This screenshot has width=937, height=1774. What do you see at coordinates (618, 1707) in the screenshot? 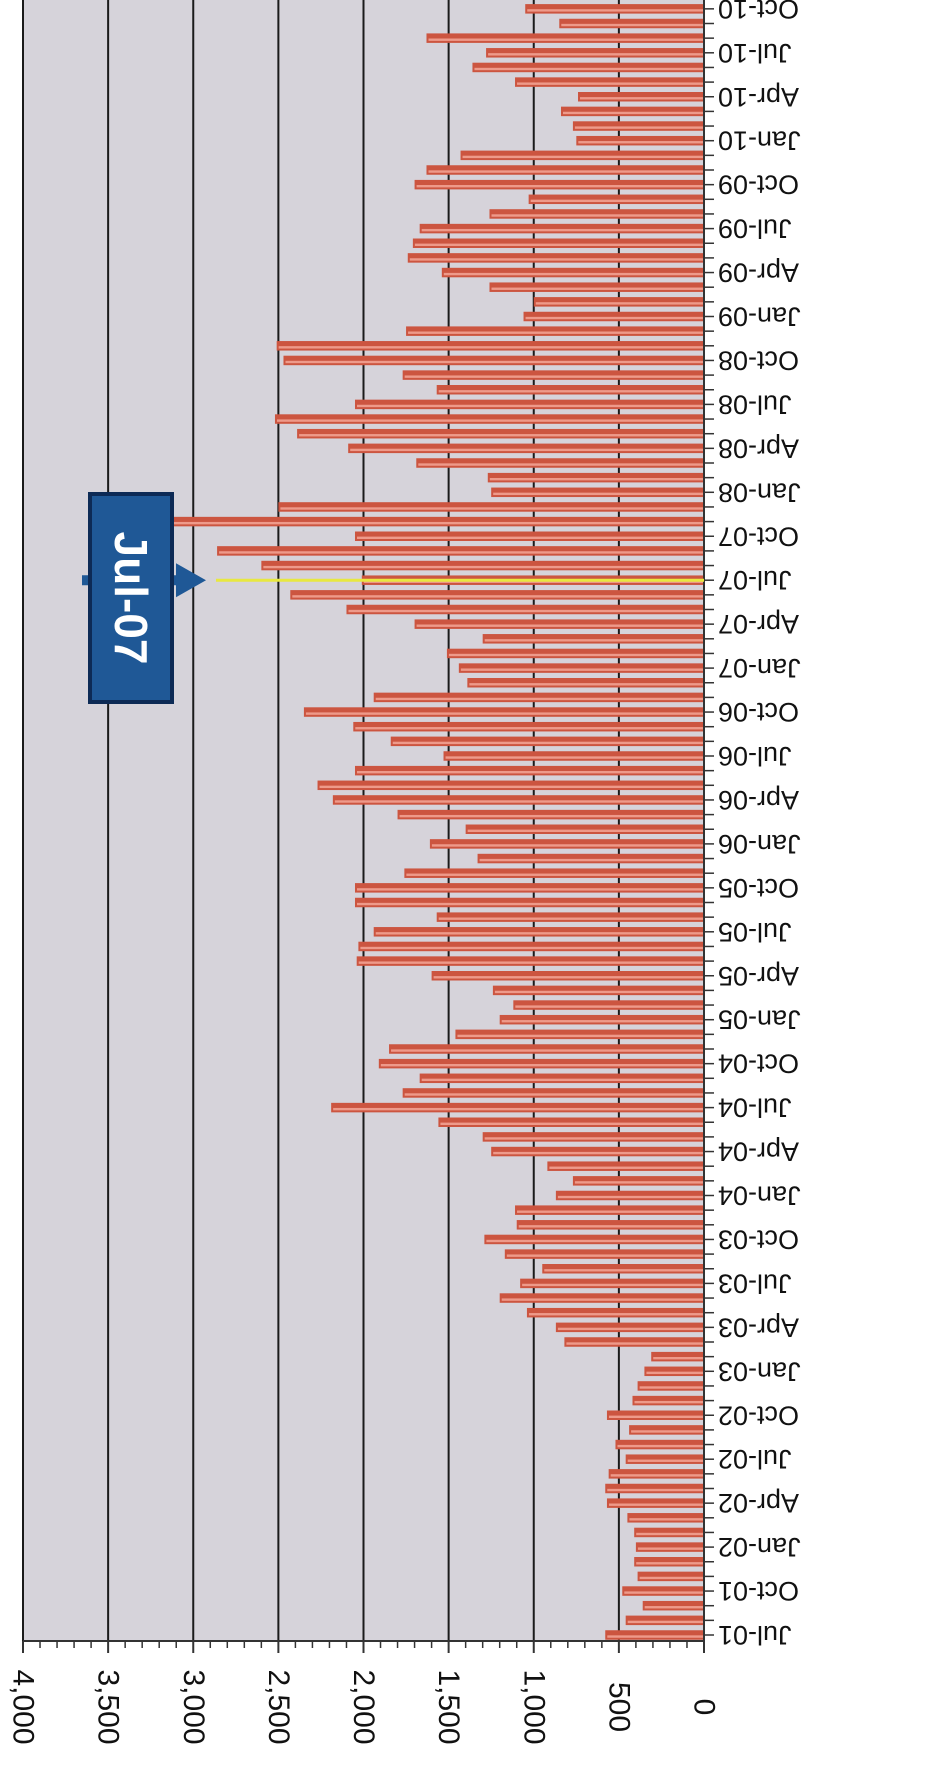
I see `value-tick-label: 500` at bounding box center [618, 1707].